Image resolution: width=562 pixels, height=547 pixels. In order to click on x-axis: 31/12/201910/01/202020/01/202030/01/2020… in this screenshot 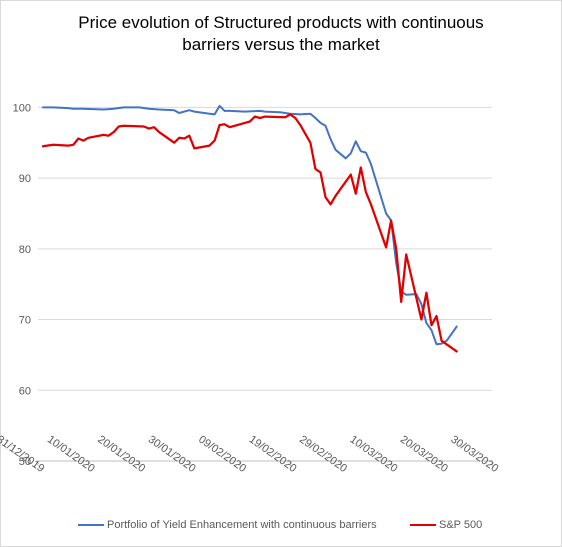, I will do `click(250, 454)`.